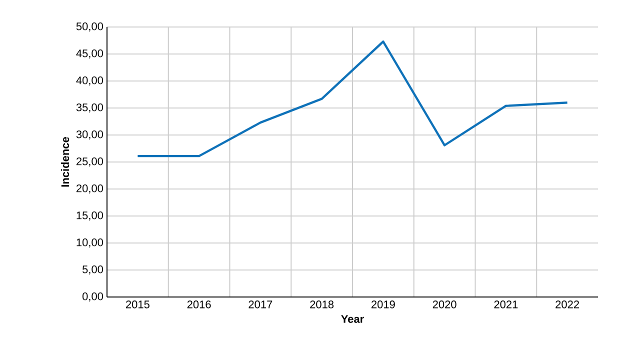 This screenshot has height=364, width=623. I want to click on x-tick-label: 2022, so click(567, 304).